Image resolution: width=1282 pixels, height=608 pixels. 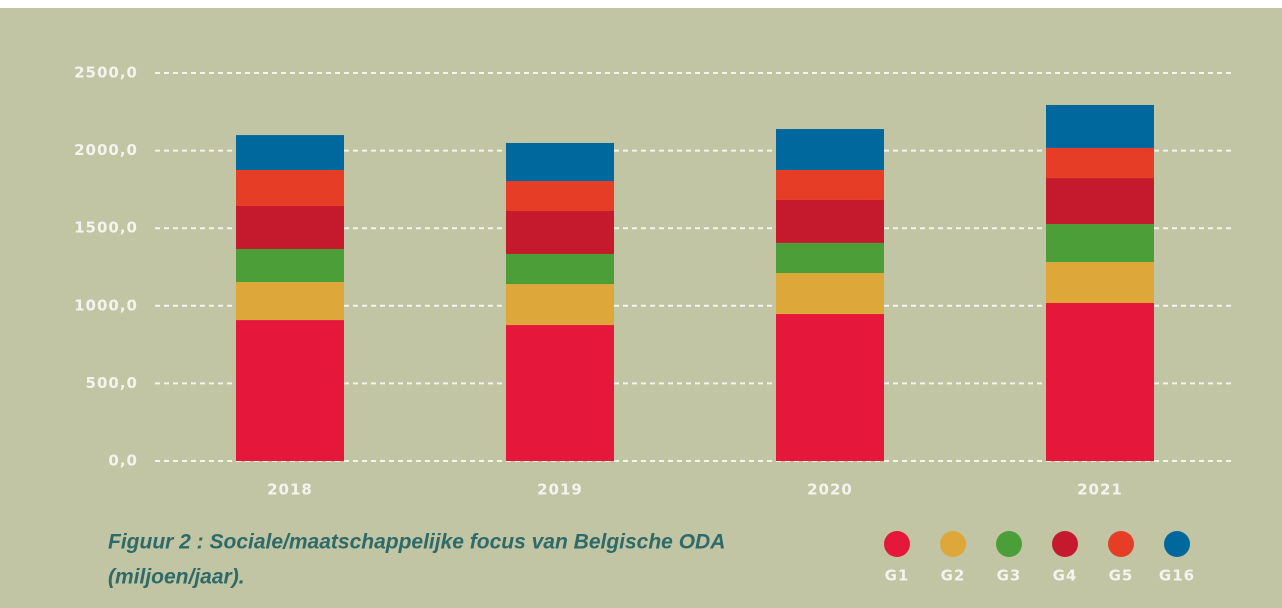 What do you see at coordinates (1065, 576) in the screenshot?
I see `legend-label: G4` at bounding box center [1065, 576].